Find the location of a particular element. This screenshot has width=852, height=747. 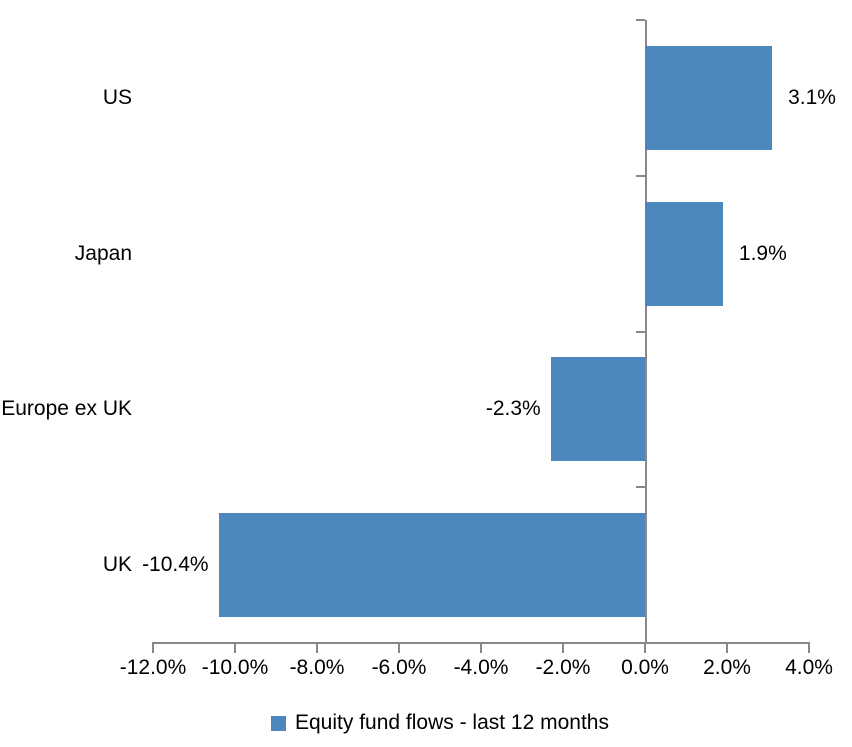

y-axis-line is located at coordinates (646, 331).